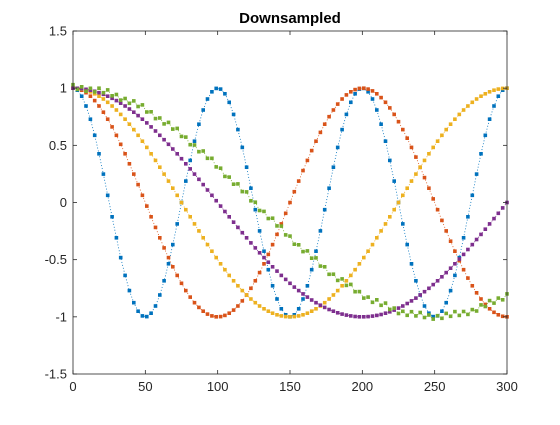 Image resolution: width=560 pixels, height=425 pixels. Describe the element at coordinates (218, 386) in the screenshot. I see `x-tick-label: 100` at that location.